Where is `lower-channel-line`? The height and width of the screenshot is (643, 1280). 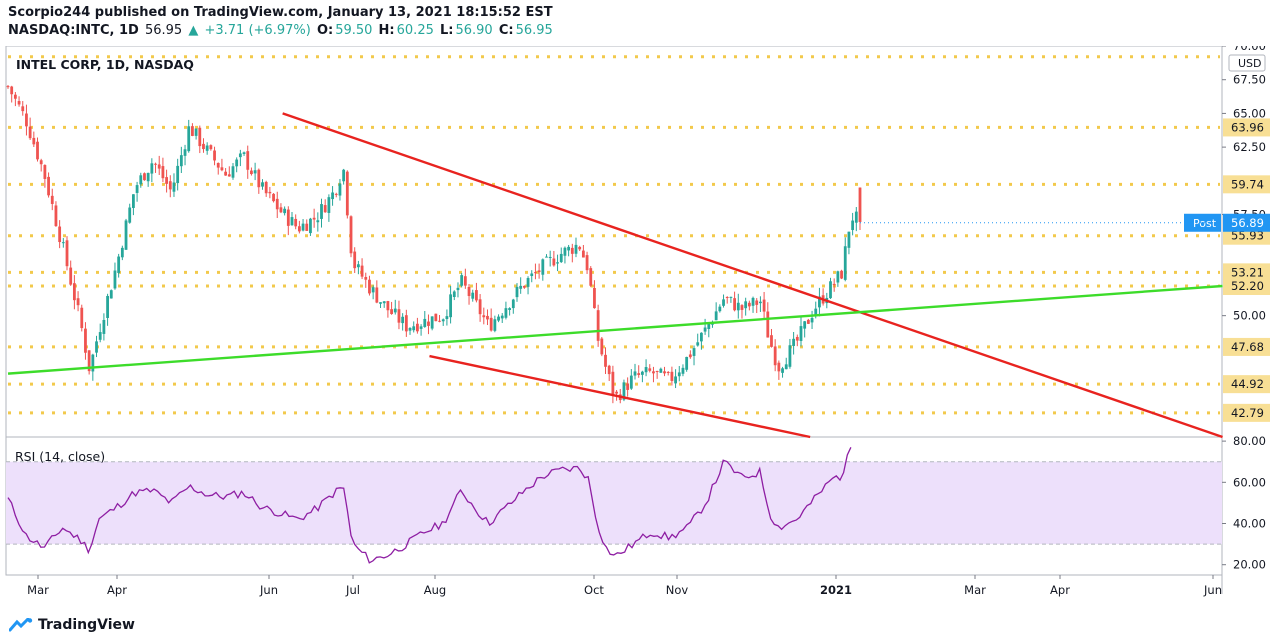 lower-channel-line is located at coordinates (620, 396).